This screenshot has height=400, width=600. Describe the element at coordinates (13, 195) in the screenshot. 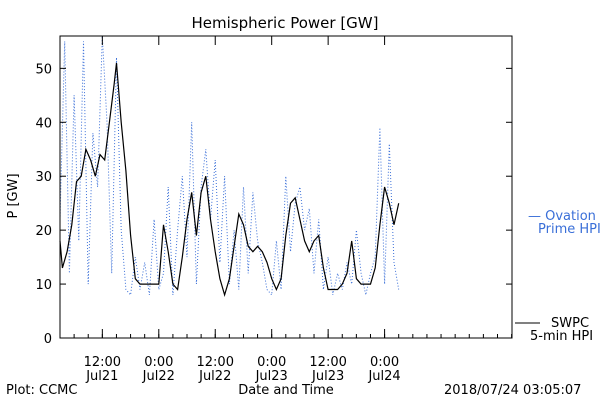

I see `y-axis-label: P [GW]` at that location.